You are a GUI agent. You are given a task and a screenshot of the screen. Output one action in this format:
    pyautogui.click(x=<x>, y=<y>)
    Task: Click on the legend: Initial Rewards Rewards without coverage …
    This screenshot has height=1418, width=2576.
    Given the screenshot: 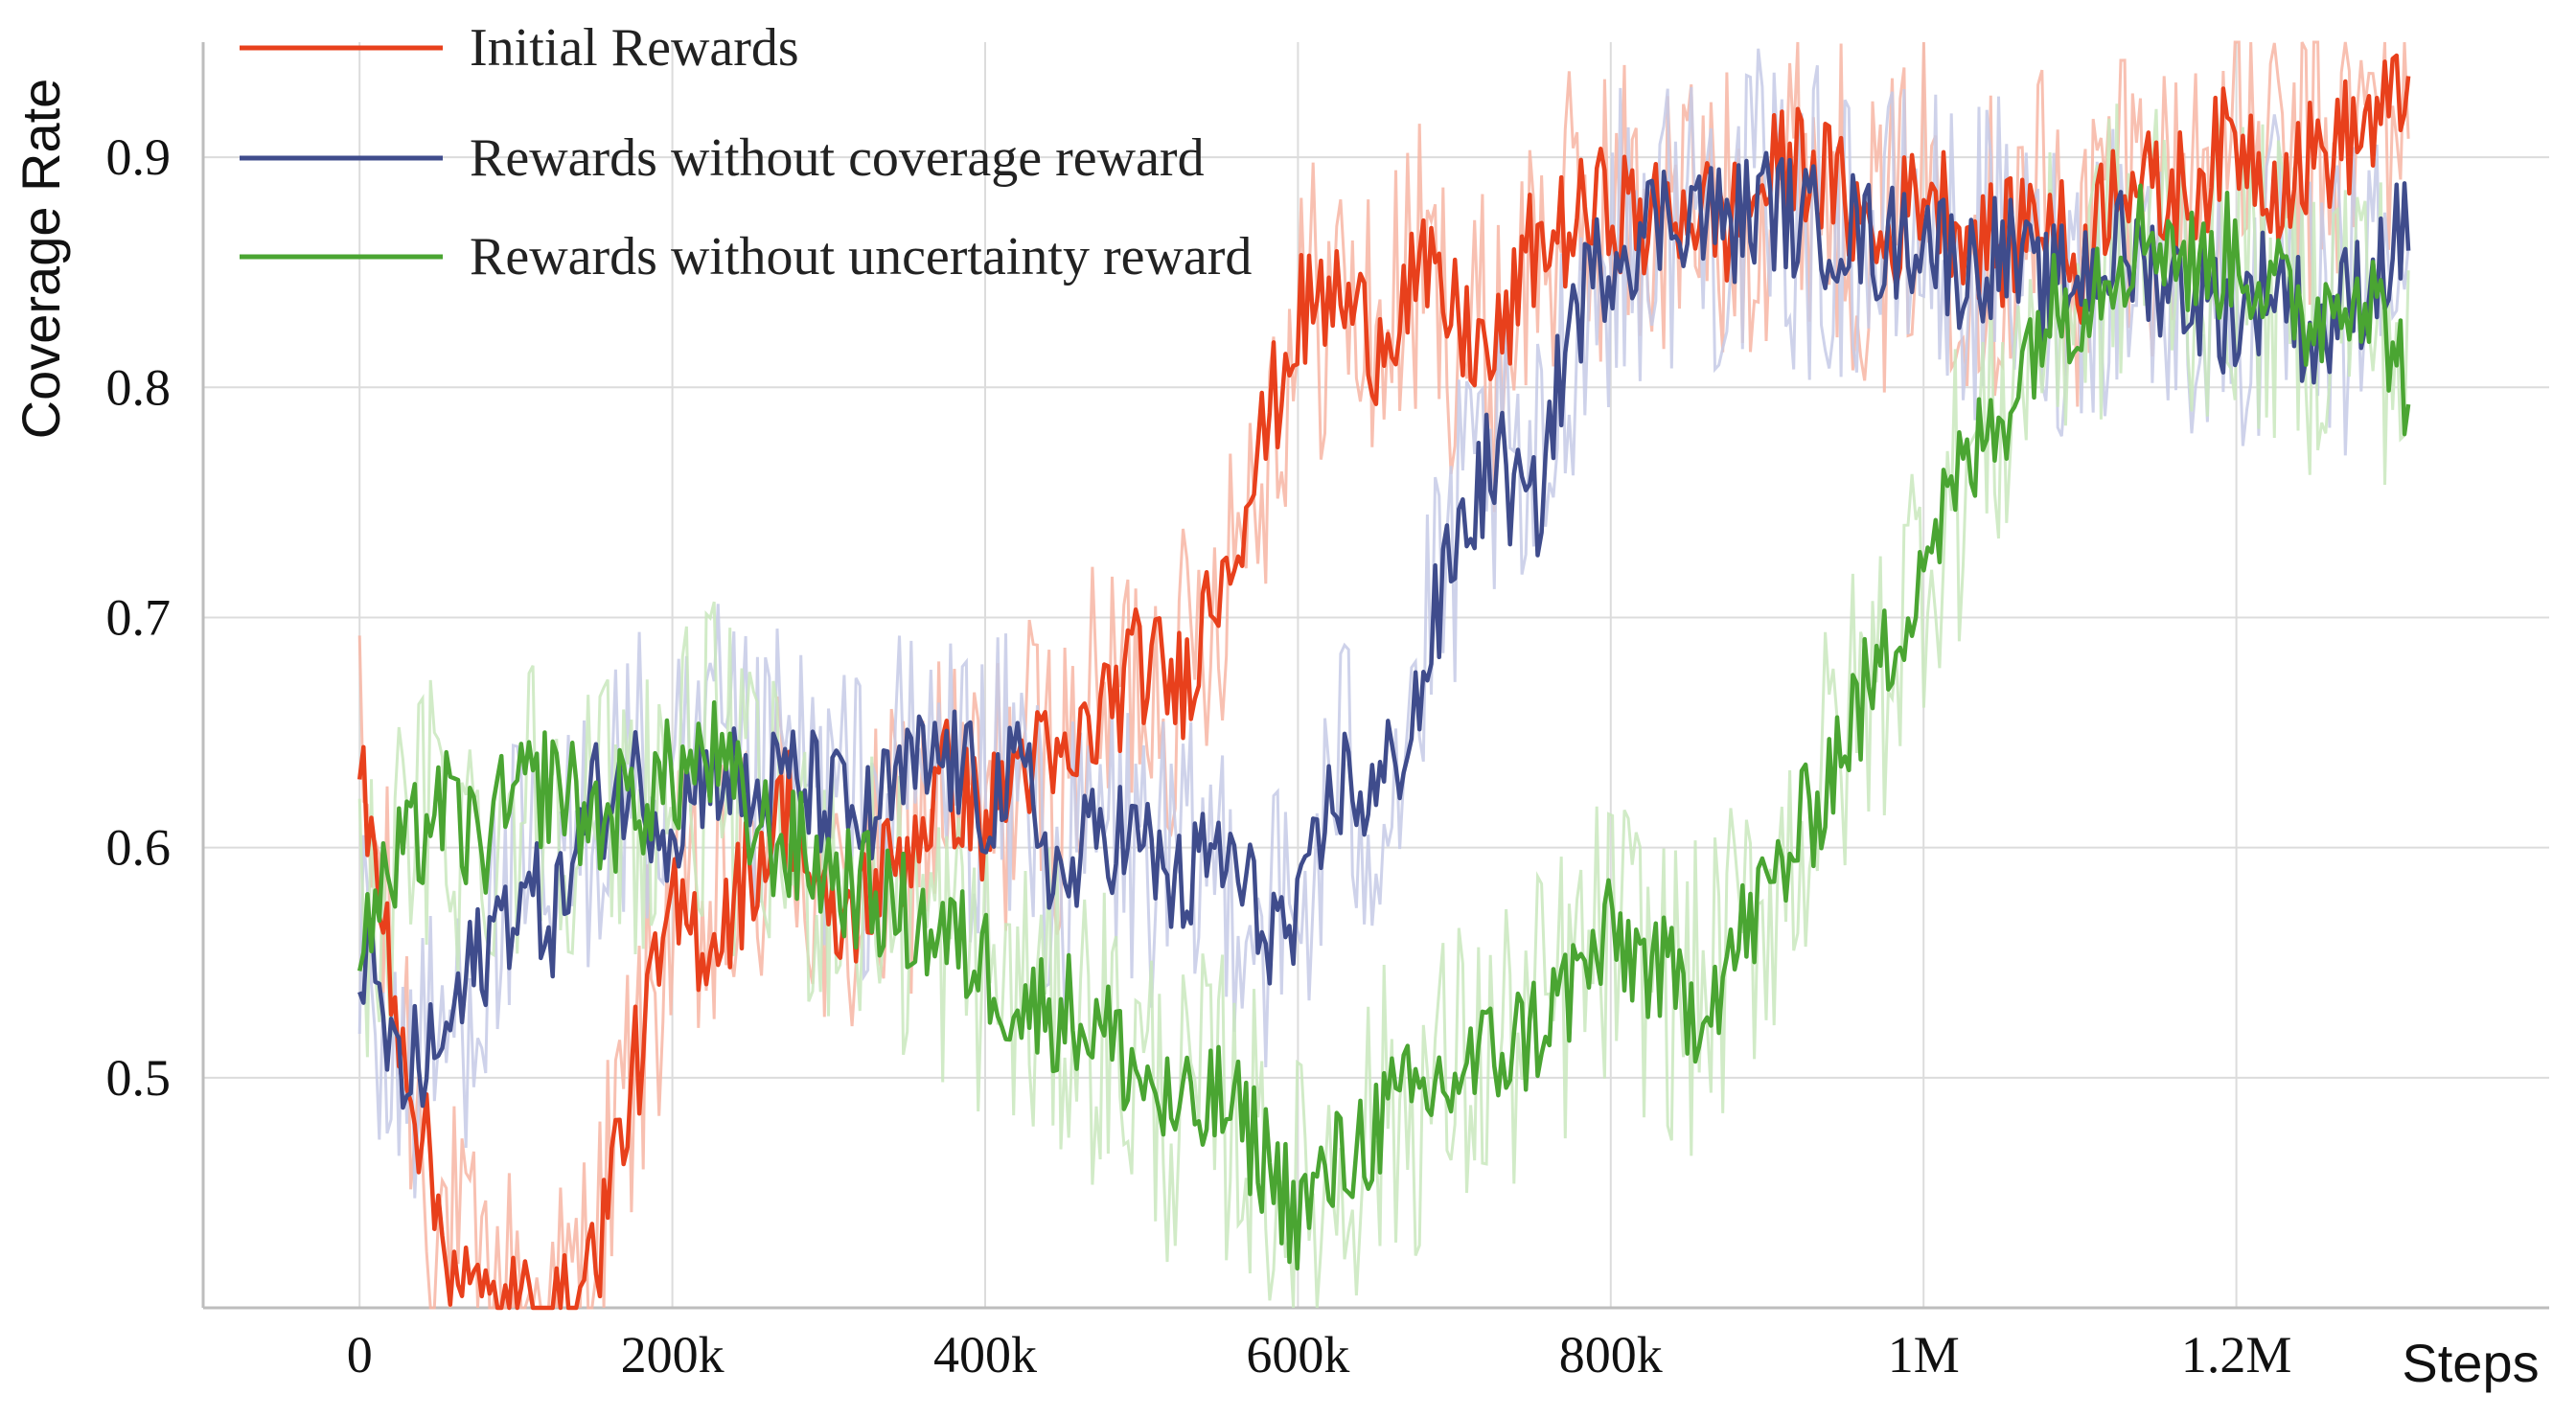 What is the action you would take?
    pyautogui.click(x=746, y=152)
    